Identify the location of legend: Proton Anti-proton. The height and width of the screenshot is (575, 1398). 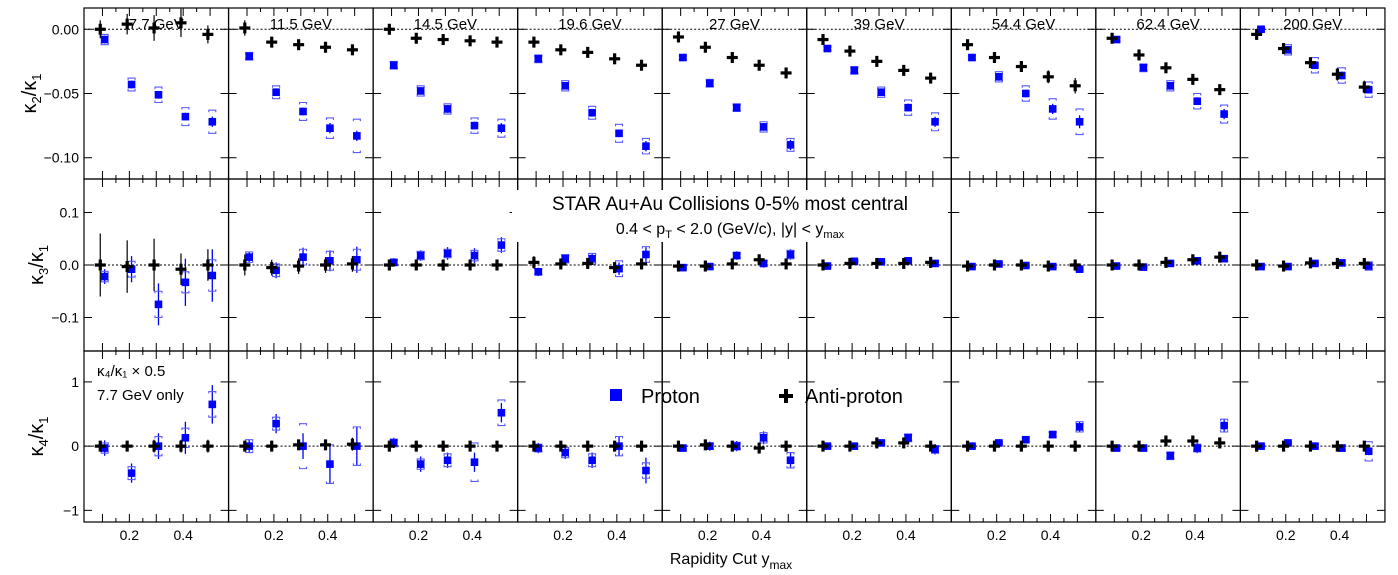
(756, 397).